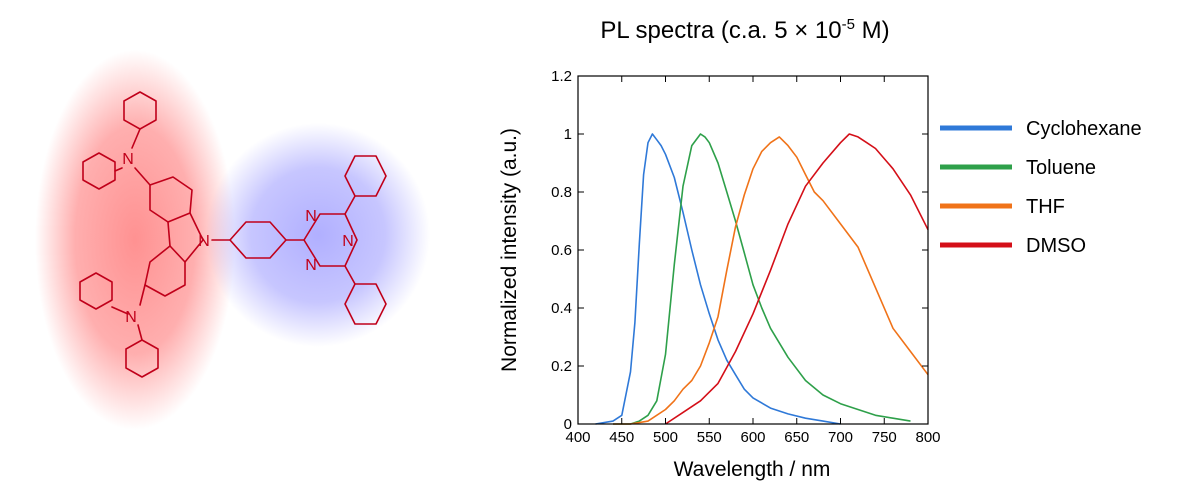 The height and width of the screenshot is (499, 1186). What do you see at coordinates (796, 437) in the screenshot?
I see `x-tick-label: 650` at bounding box center [796, 437].